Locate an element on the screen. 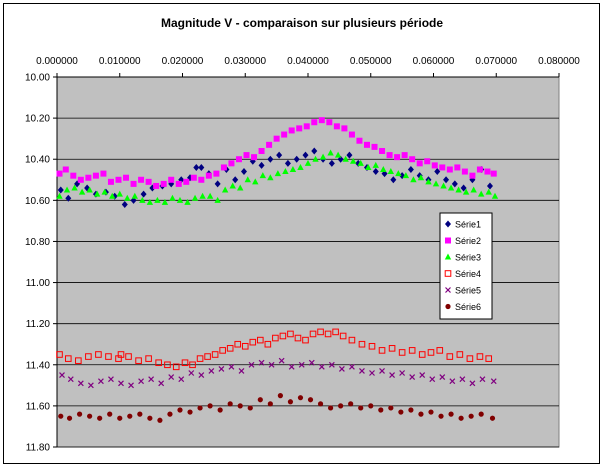 The image size is (605, 469). legend-label: Série5 is located at coordinates (468, 291).